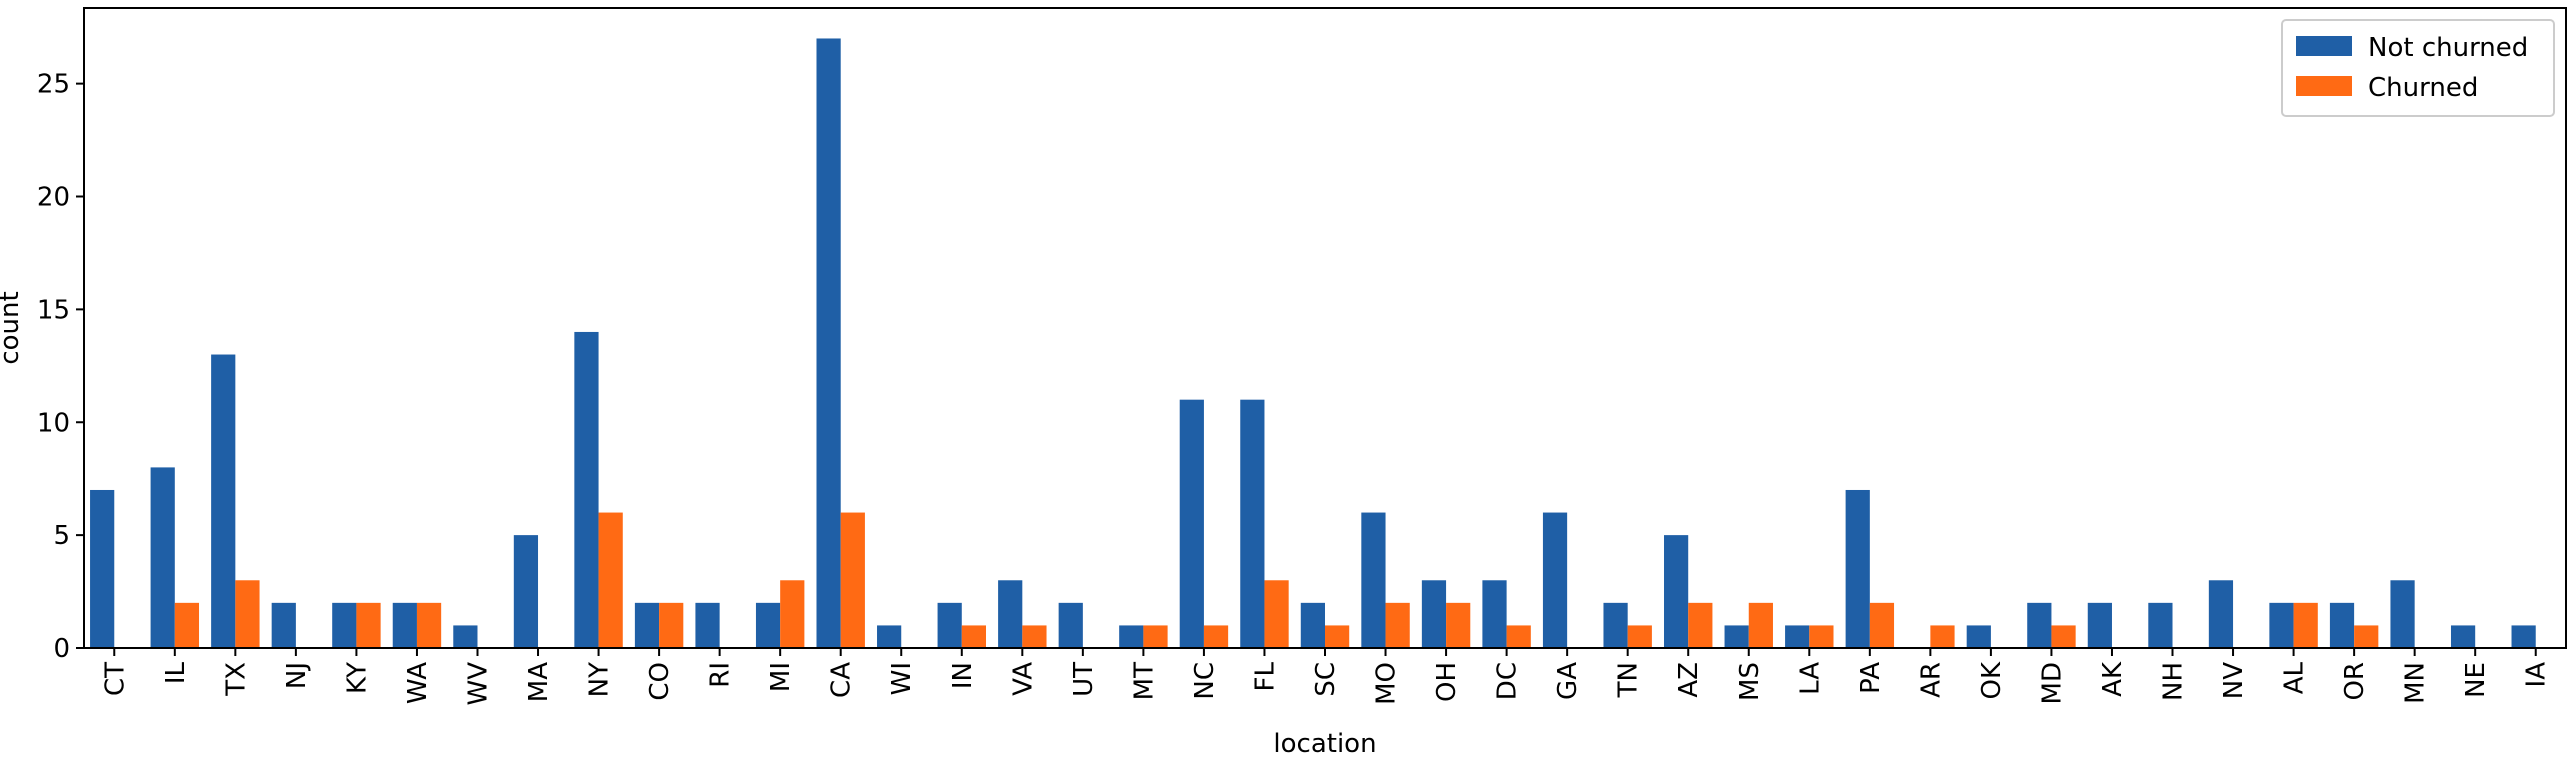 This screenshot has height=762, width=2576. What do you see at coordinates (902, 678) in the screenshot?
I see `x-tick-label-wi: WI` at bounding box center [902, 678].